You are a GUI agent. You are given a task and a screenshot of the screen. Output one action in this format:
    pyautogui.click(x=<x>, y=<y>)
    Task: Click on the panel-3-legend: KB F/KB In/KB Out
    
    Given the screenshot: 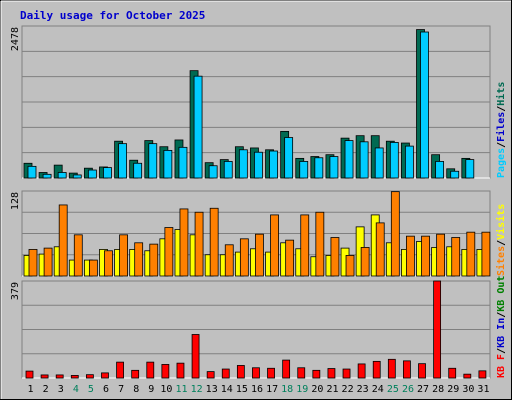 What is the action you would take?
    pyautogui.click(x=501, y=327)
    